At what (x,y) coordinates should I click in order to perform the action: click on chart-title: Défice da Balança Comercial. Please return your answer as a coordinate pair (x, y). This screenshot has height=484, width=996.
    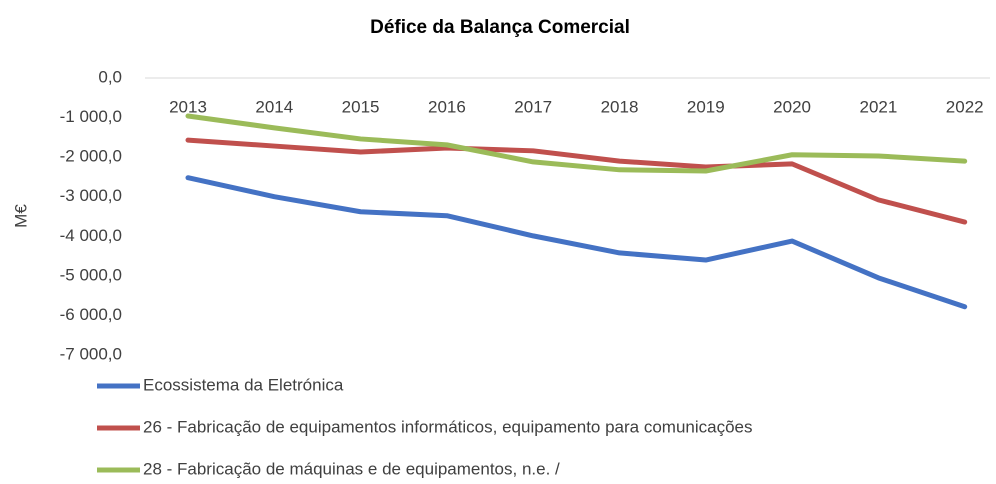
    Looking at the image, I should click on (500, 27).